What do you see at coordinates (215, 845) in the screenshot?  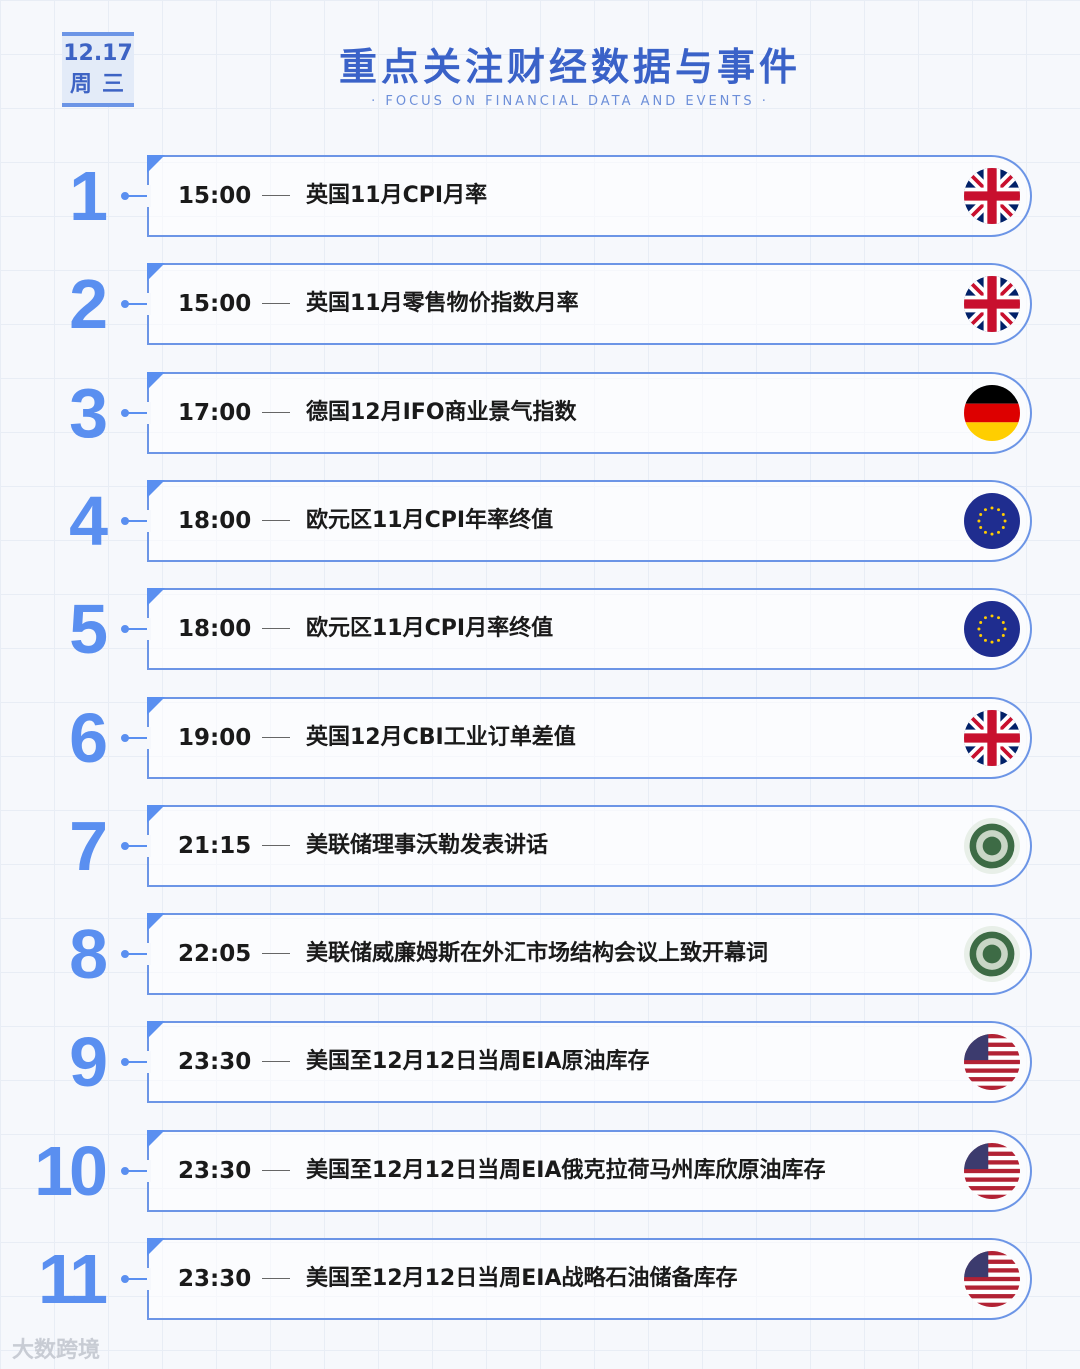 I see `event-time: 21:15` at bounding box center [215, 845].